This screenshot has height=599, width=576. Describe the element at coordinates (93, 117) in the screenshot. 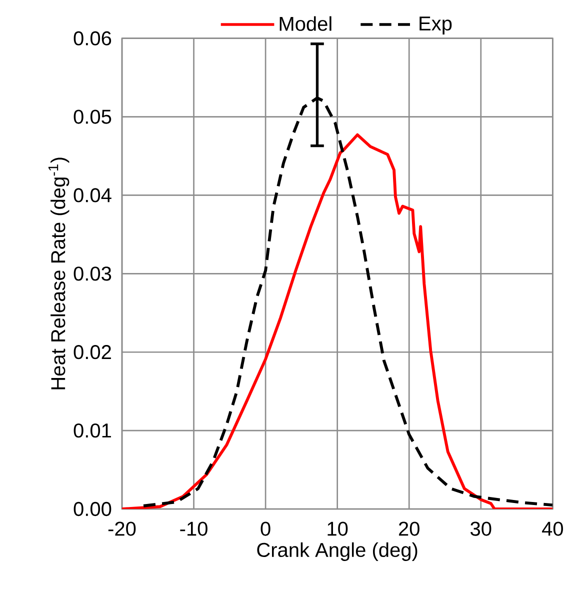

I see `y-tick-label: 0.05` at that location.